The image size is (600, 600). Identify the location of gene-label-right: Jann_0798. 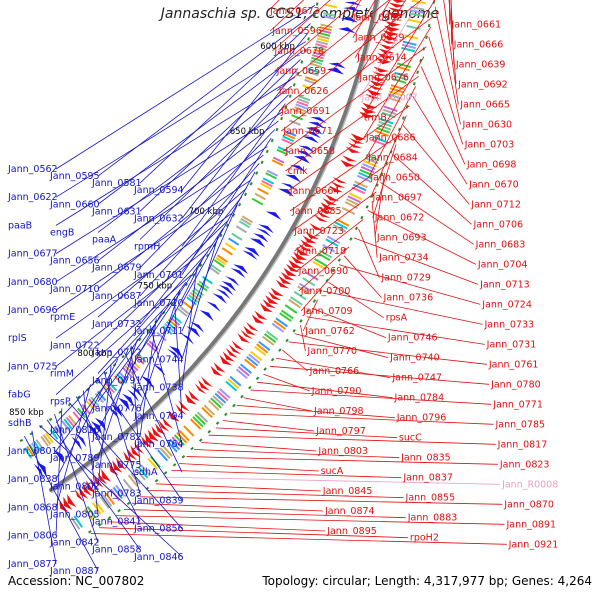
(338, 411).